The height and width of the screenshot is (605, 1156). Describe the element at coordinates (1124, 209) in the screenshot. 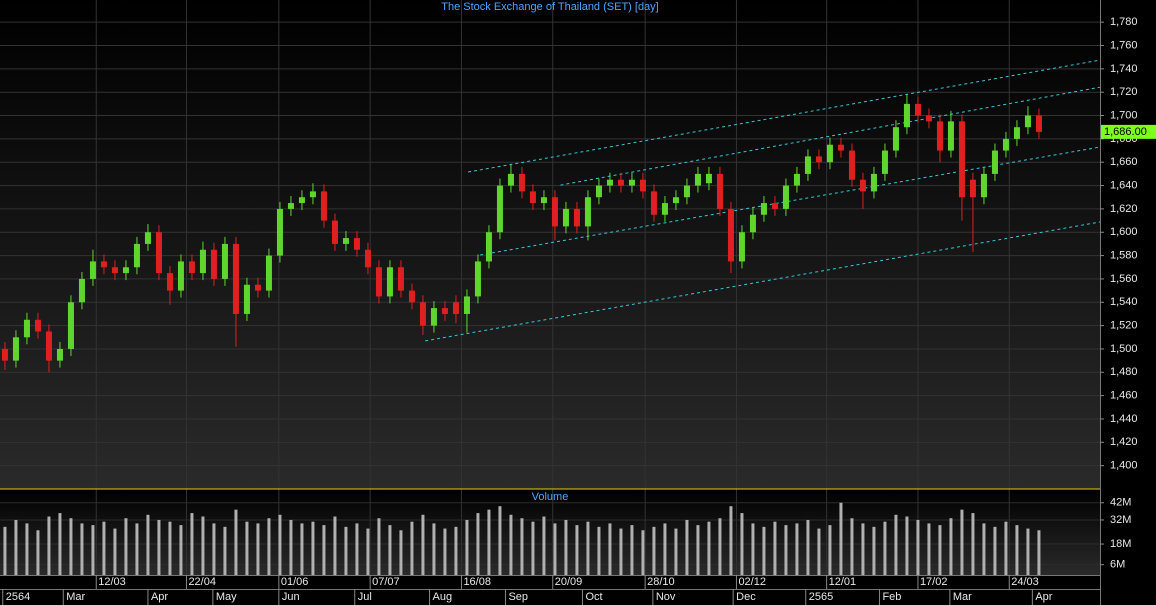

I see `y-tick-label: 1,620` at that location.